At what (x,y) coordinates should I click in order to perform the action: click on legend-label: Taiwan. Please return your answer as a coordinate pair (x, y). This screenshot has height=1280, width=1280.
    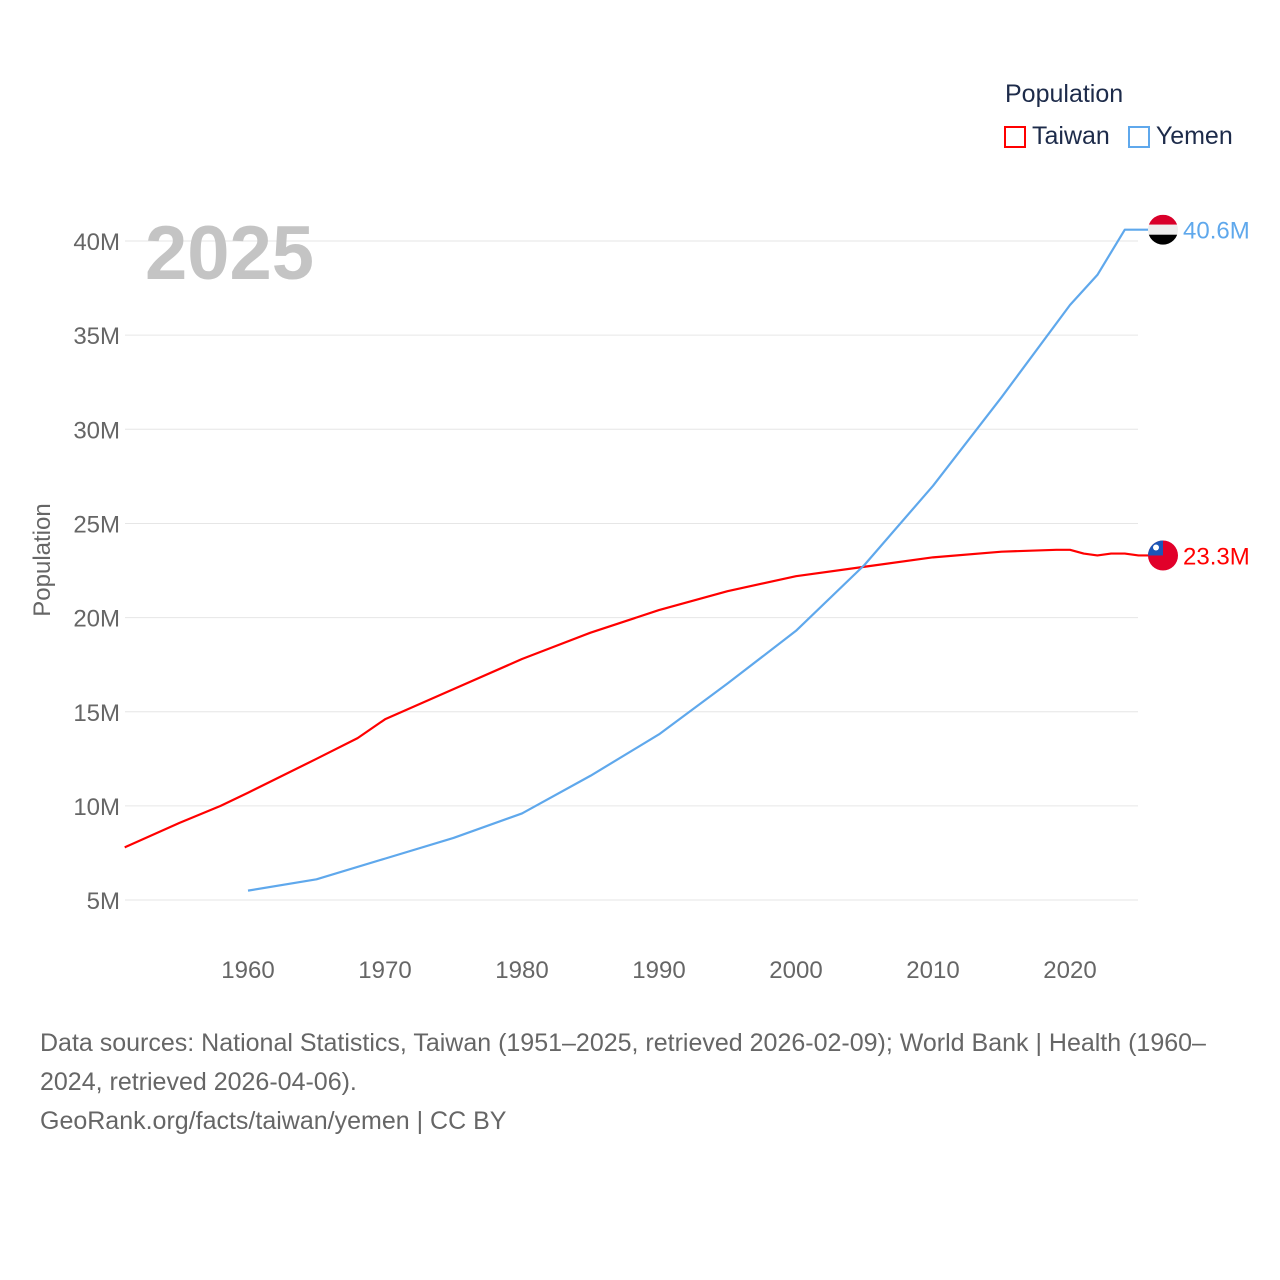
    Looking at the image, I should click on (1071, 136).